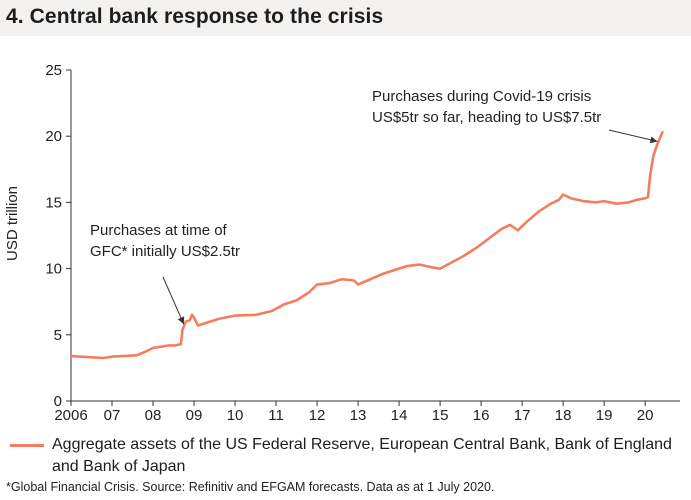 The height and width of the screenshot is (500, 691). I want to click on y-tick-label: 0, so click(58, 401).